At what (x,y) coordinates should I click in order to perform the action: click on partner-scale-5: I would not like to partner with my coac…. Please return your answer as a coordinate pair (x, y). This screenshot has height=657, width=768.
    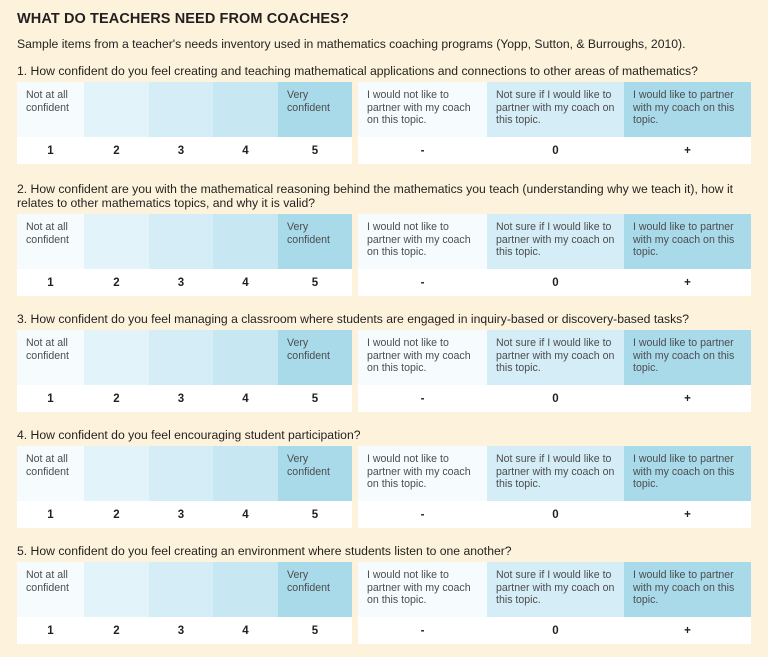
    Looking at the image, I should click on (554, 603).